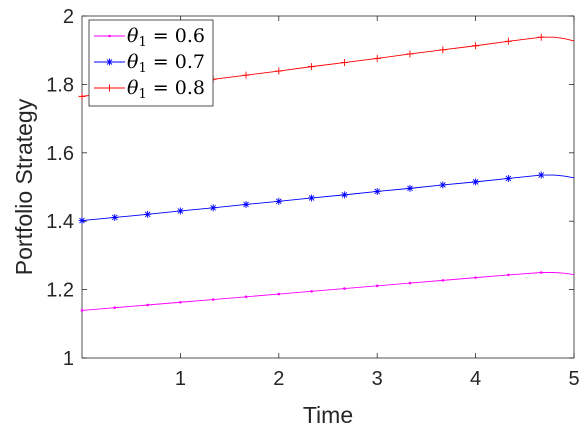  I want to click on legend: θ1 = 0.6θ1 = 0.7θ1 = 0.8, so click(151, 63).